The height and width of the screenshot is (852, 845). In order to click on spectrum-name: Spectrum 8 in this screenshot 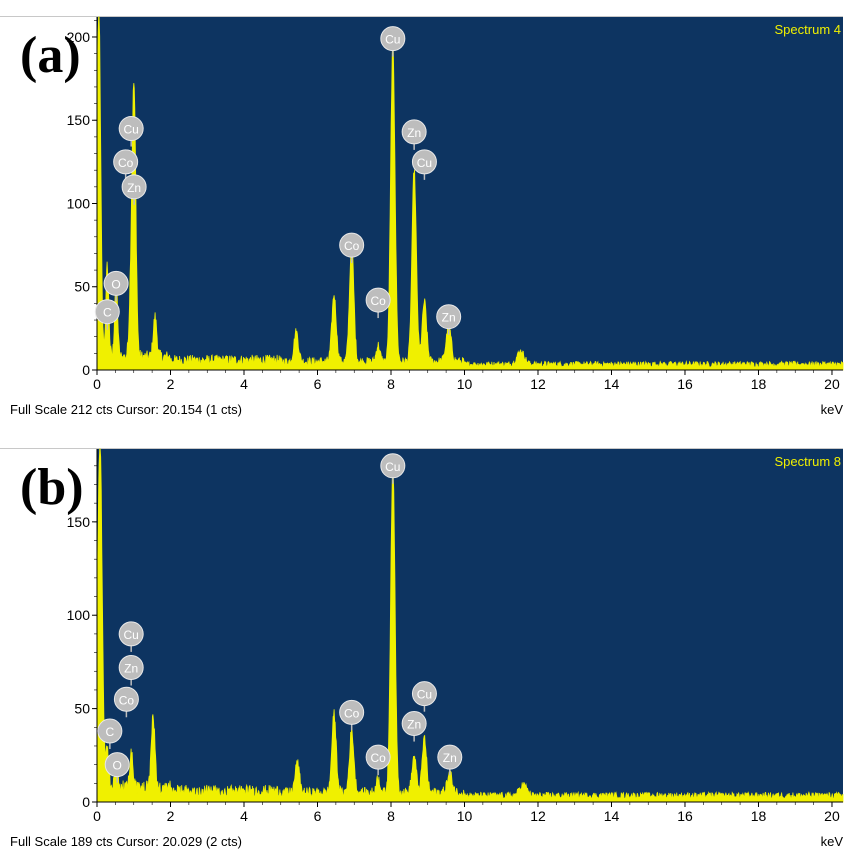, I will do `click(807, 461)`.